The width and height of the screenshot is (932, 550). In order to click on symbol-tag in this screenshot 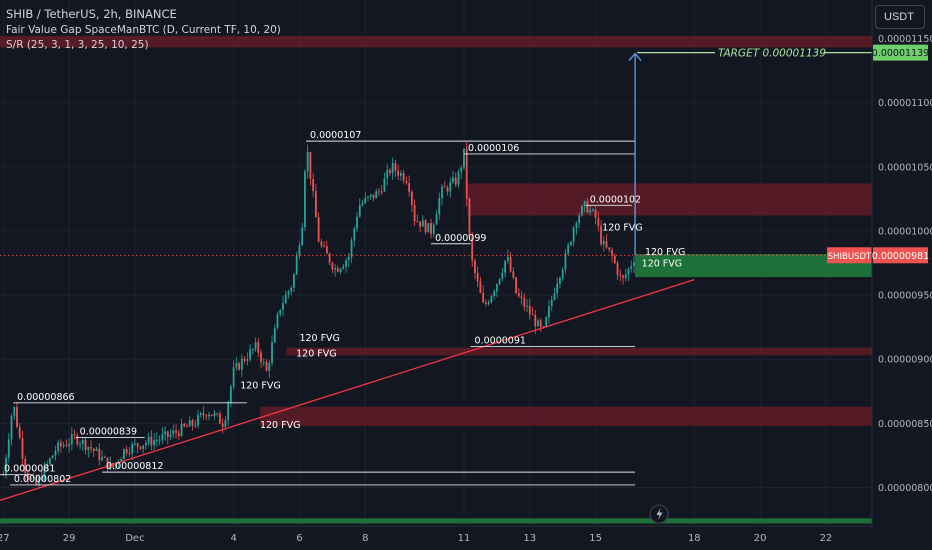, I will do `click(849, 255)`.